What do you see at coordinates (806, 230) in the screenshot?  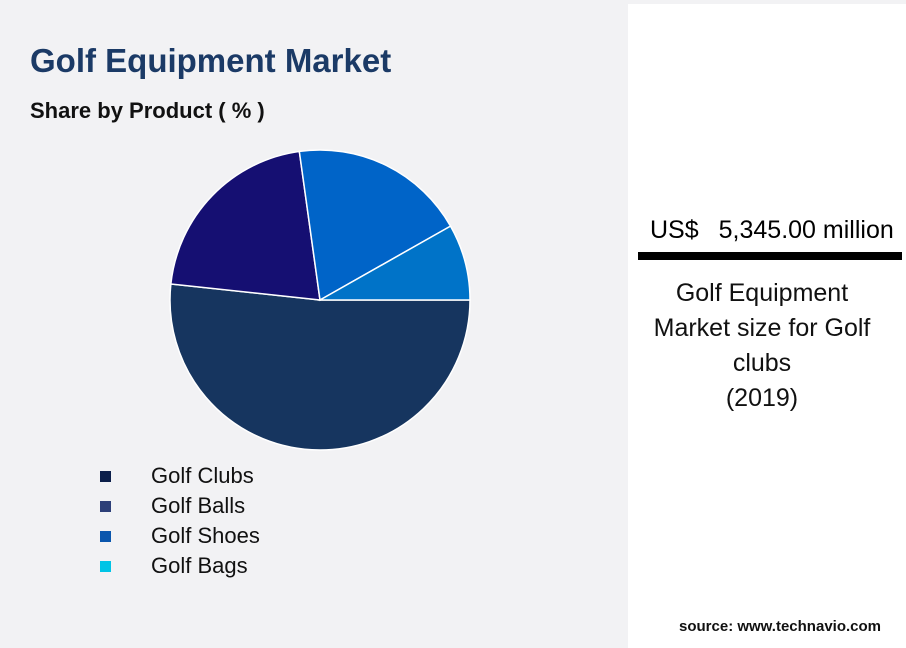 I see `value-amount: 5,345.00 million` at bounding box center [806, 230].